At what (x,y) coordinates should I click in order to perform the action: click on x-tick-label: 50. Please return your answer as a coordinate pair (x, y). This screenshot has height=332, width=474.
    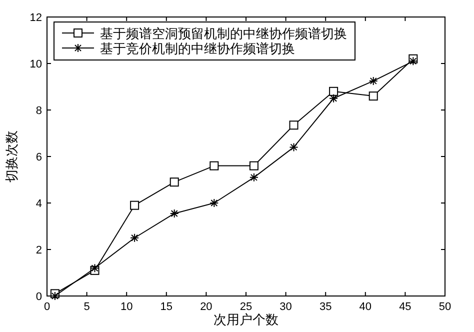
    Looking at the image, I should click on (445, 307).